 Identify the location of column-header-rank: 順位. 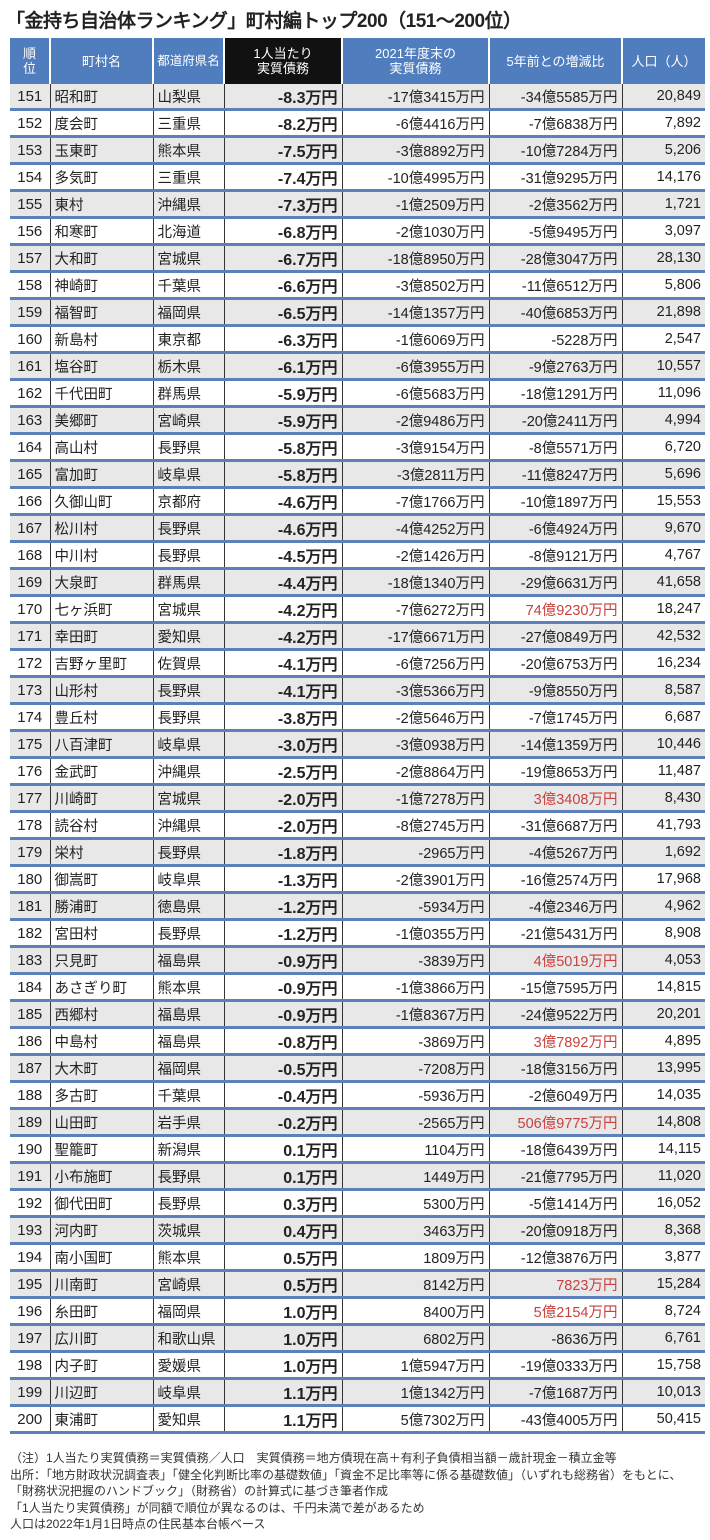
(30, 61).